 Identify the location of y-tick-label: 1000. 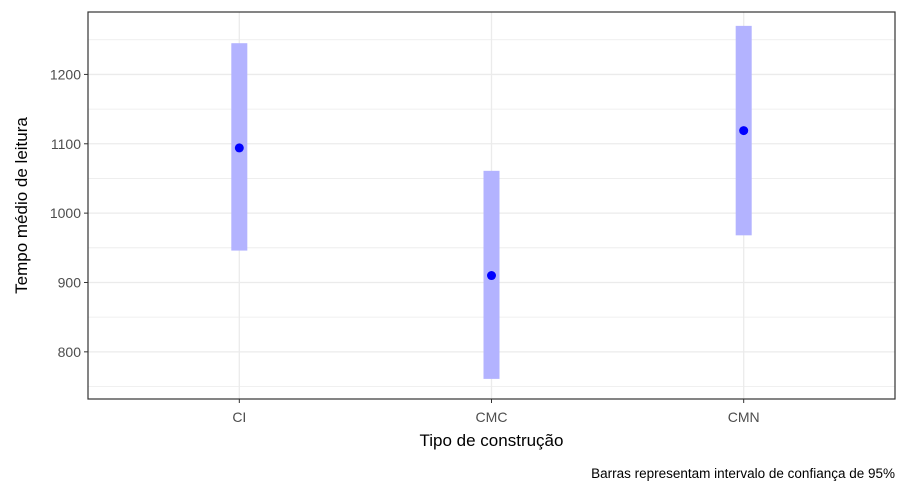
(65, 213).